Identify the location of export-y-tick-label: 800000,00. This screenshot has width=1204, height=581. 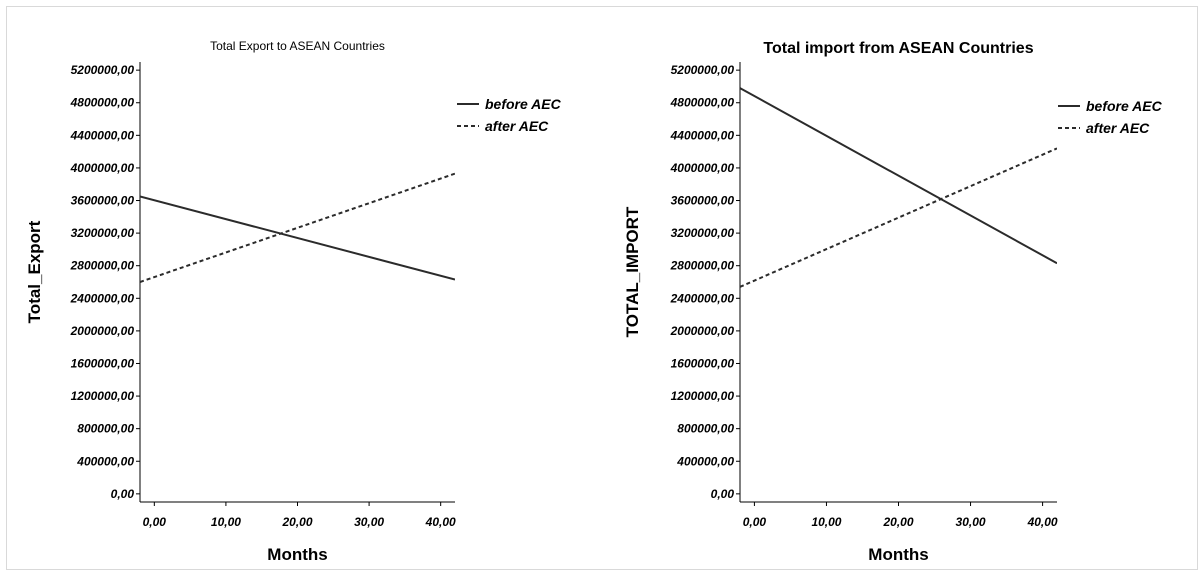
(105, 429).